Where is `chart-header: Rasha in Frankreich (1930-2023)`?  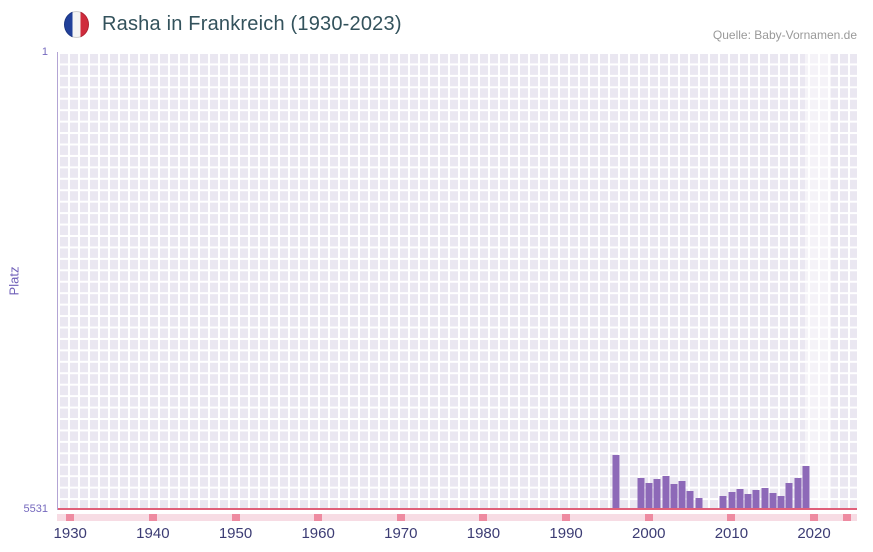
chart-header: Rasha in Frankreich (1930-2023) is located at coordinates (233, 24).